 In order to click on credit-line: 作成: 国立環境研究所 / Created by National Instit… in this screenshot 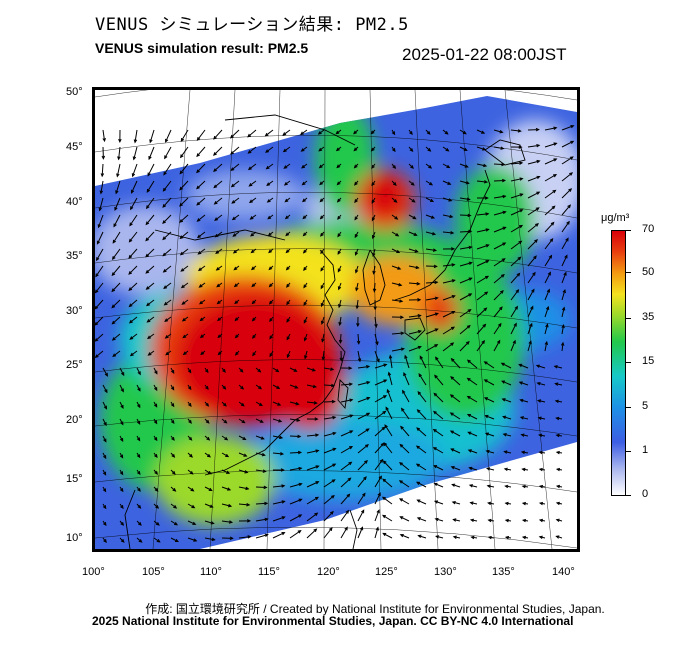, I will do `click(375, 609)`.